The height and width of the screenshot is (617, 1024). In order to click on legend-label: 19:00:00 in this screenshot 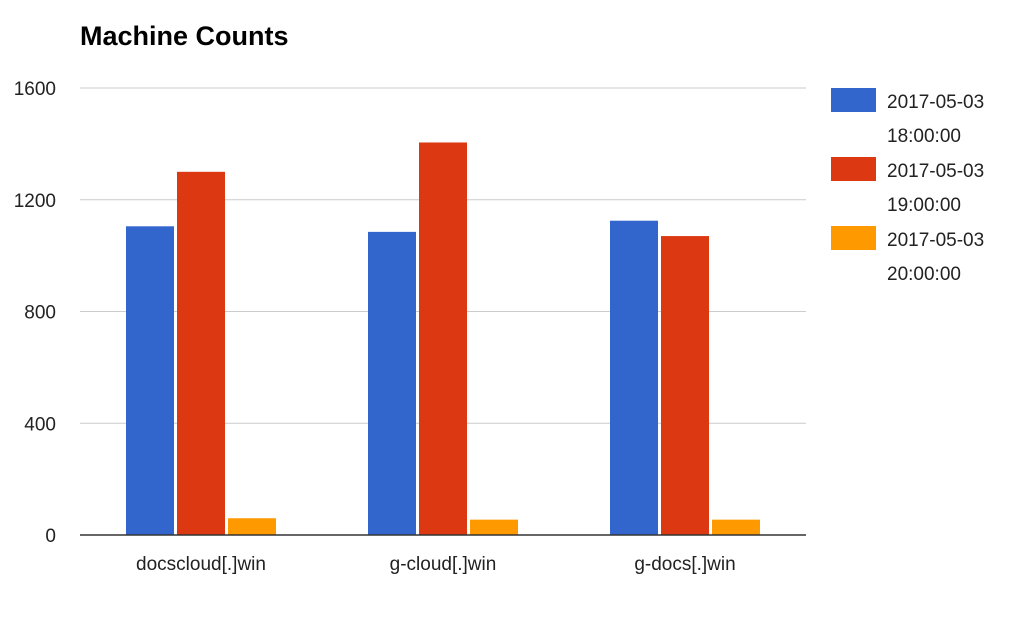, I will do `click(924, 205)`.